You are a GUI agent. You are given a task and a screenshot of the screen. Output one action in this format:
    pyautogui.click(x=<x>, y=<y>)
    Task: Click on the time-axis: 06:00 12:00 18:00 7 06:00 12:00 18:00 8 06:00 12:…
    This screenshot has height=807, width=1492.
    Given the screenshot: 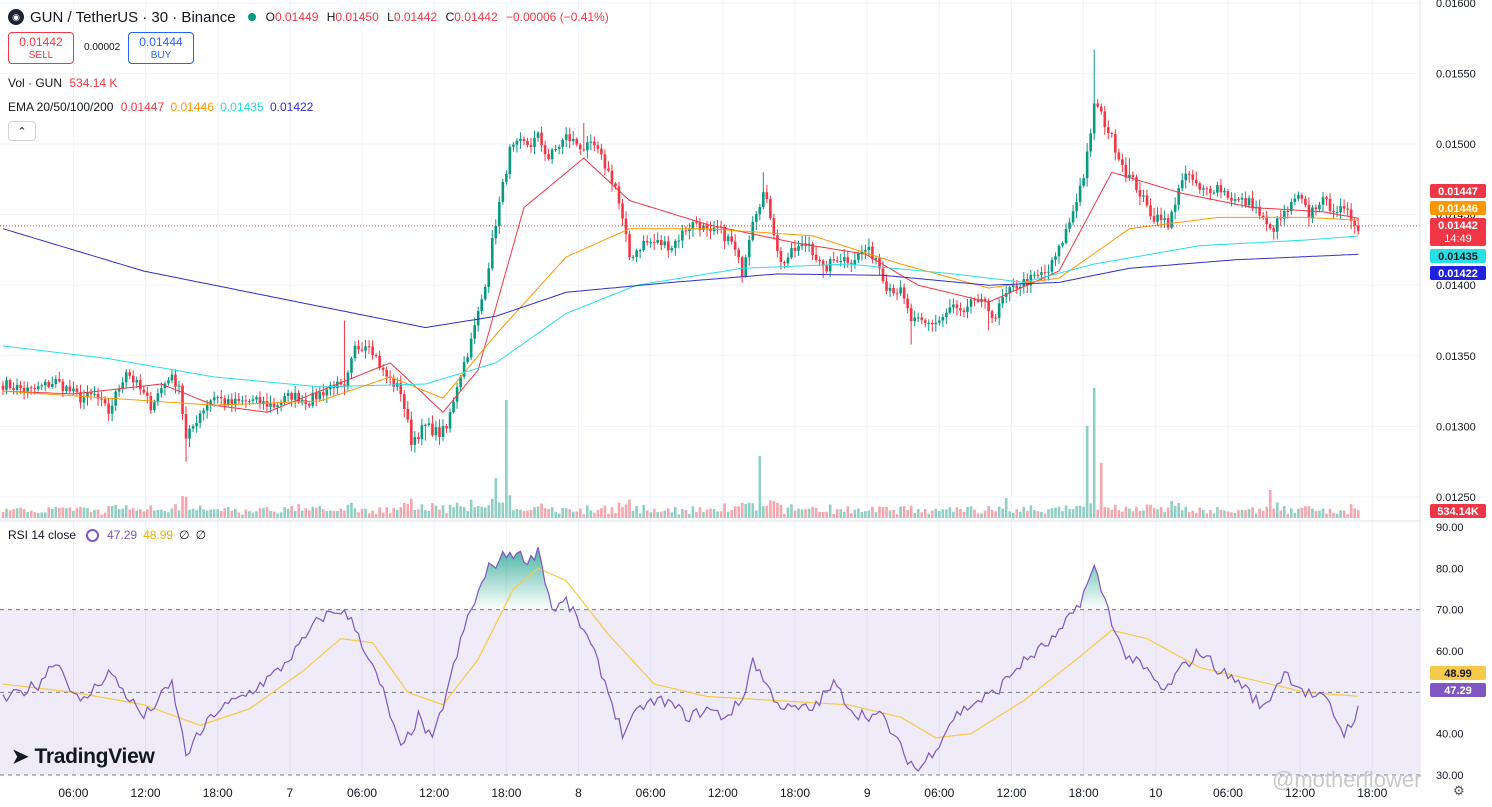 What is the action you would take?
    pyautogui.click(x=722, y=793)
    